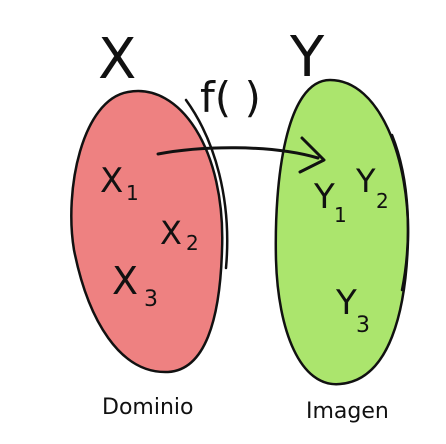  What do you see at coordinates (147, 407) in the screenshot?
I see `domain-caption: Dominio` at bounding box center [147, 407].